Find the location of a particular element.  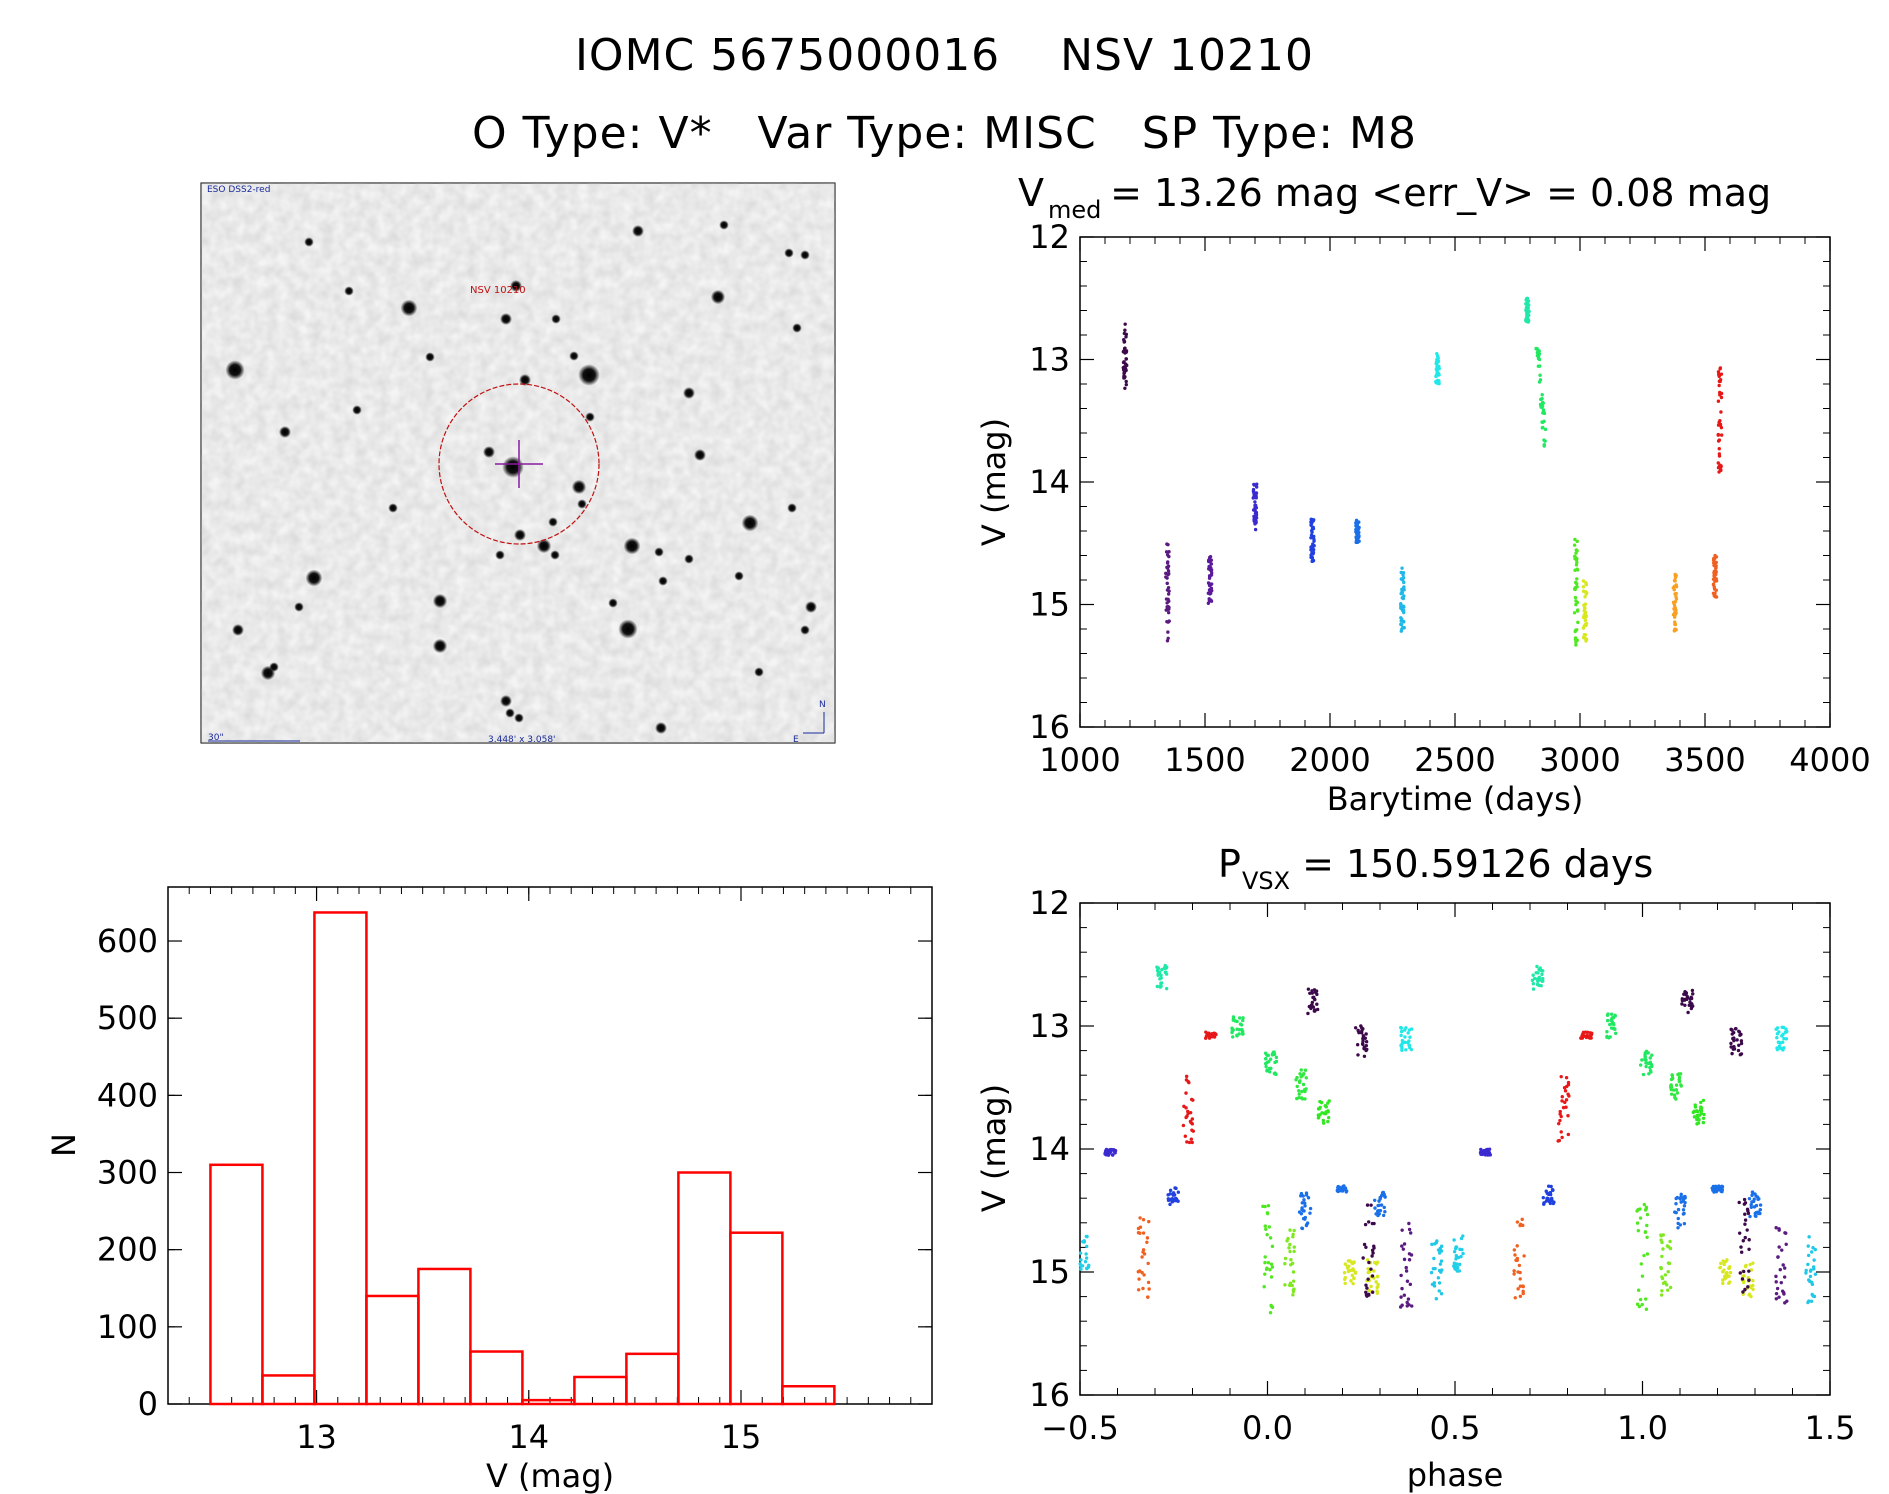

phased-xtick-label: 0.5 is located at coordinates (1455, 1428).